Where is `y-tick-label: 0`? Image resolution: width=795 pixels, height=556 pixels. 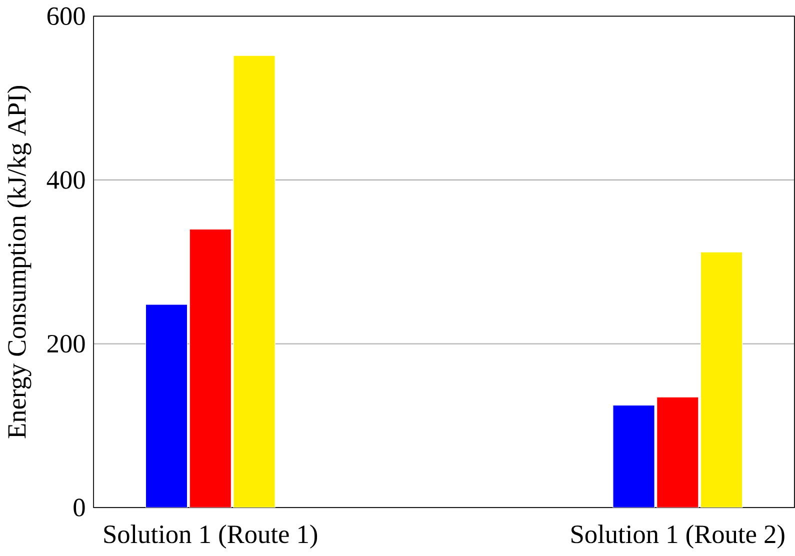 y-tick-label: 0 is located at coordinates (79, 507).